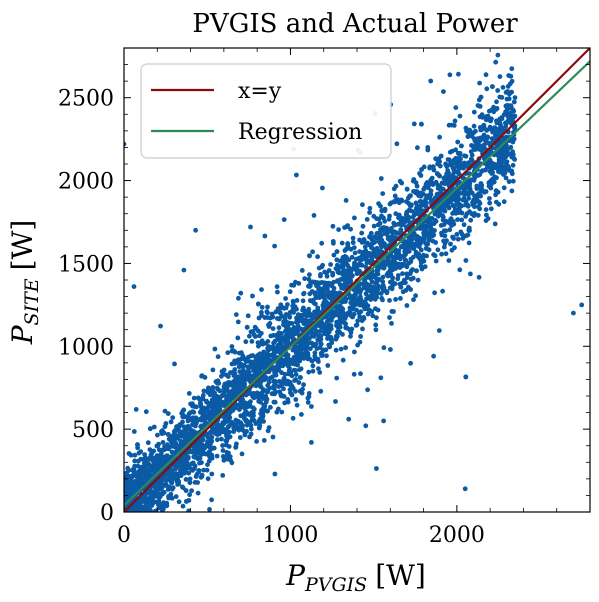  I want to click on y-axis-label-sub: SITE, so click(32, 301).